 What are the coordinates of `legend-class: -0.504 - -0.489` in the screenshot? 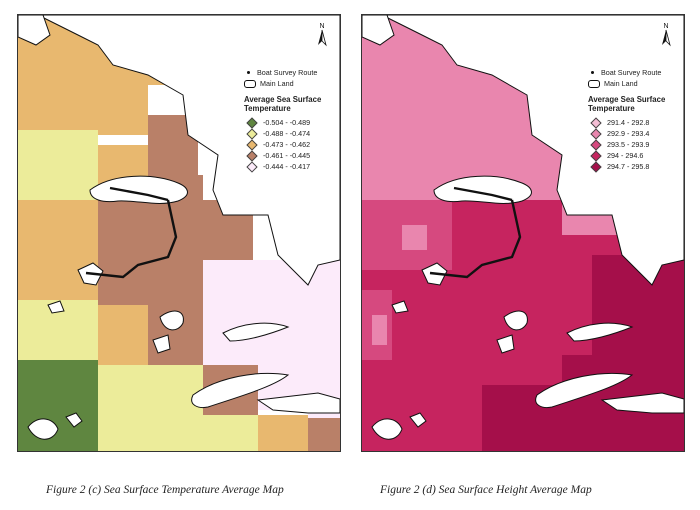 It's located at (292, 122).